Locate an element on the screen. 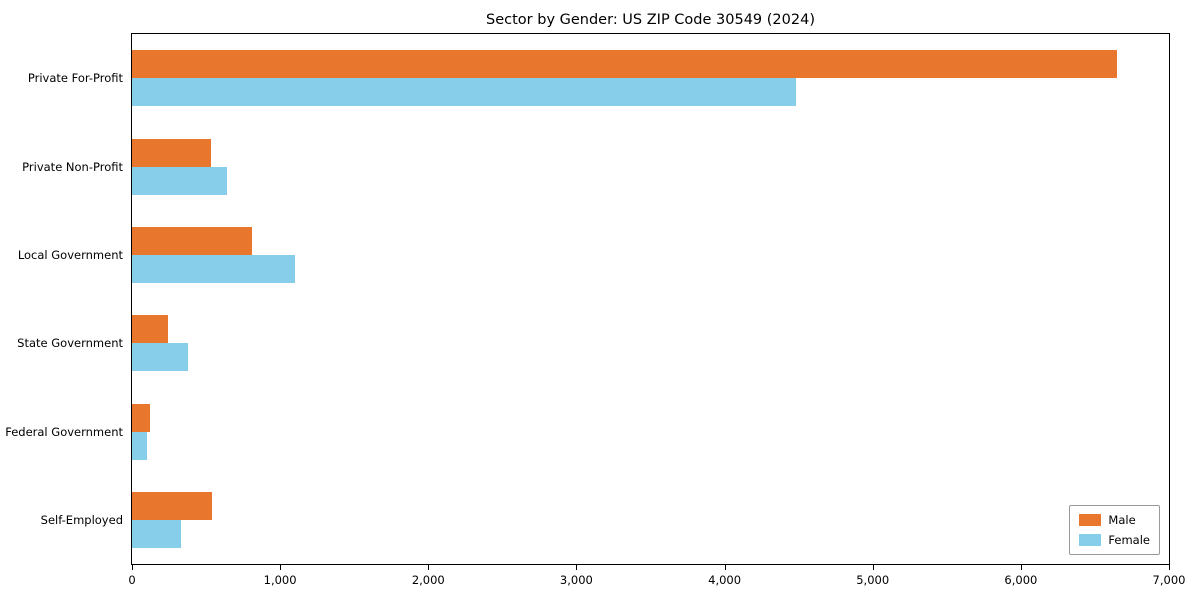 The image size is (1200, 600). y-axis-label: State Government is located at coordinates (70, 343).